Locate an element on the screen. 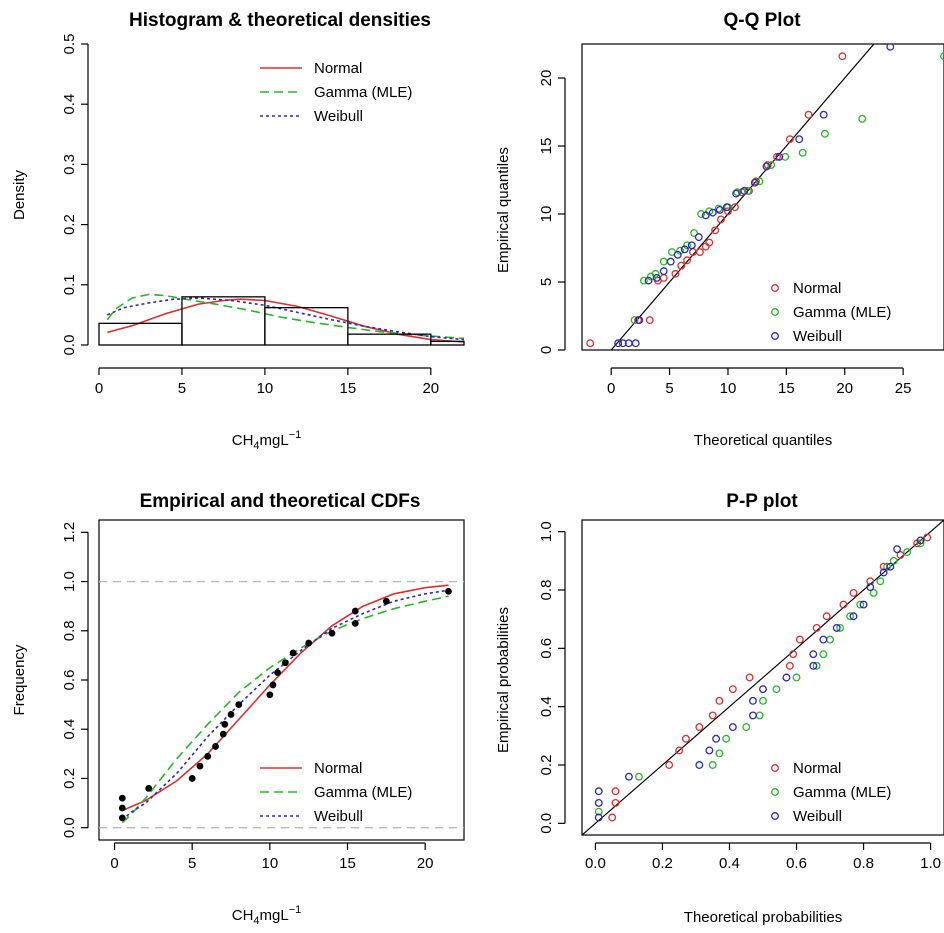 The image size is (944, 933). x-axis-label-sup: −1 is located at coordinates (295, 435).